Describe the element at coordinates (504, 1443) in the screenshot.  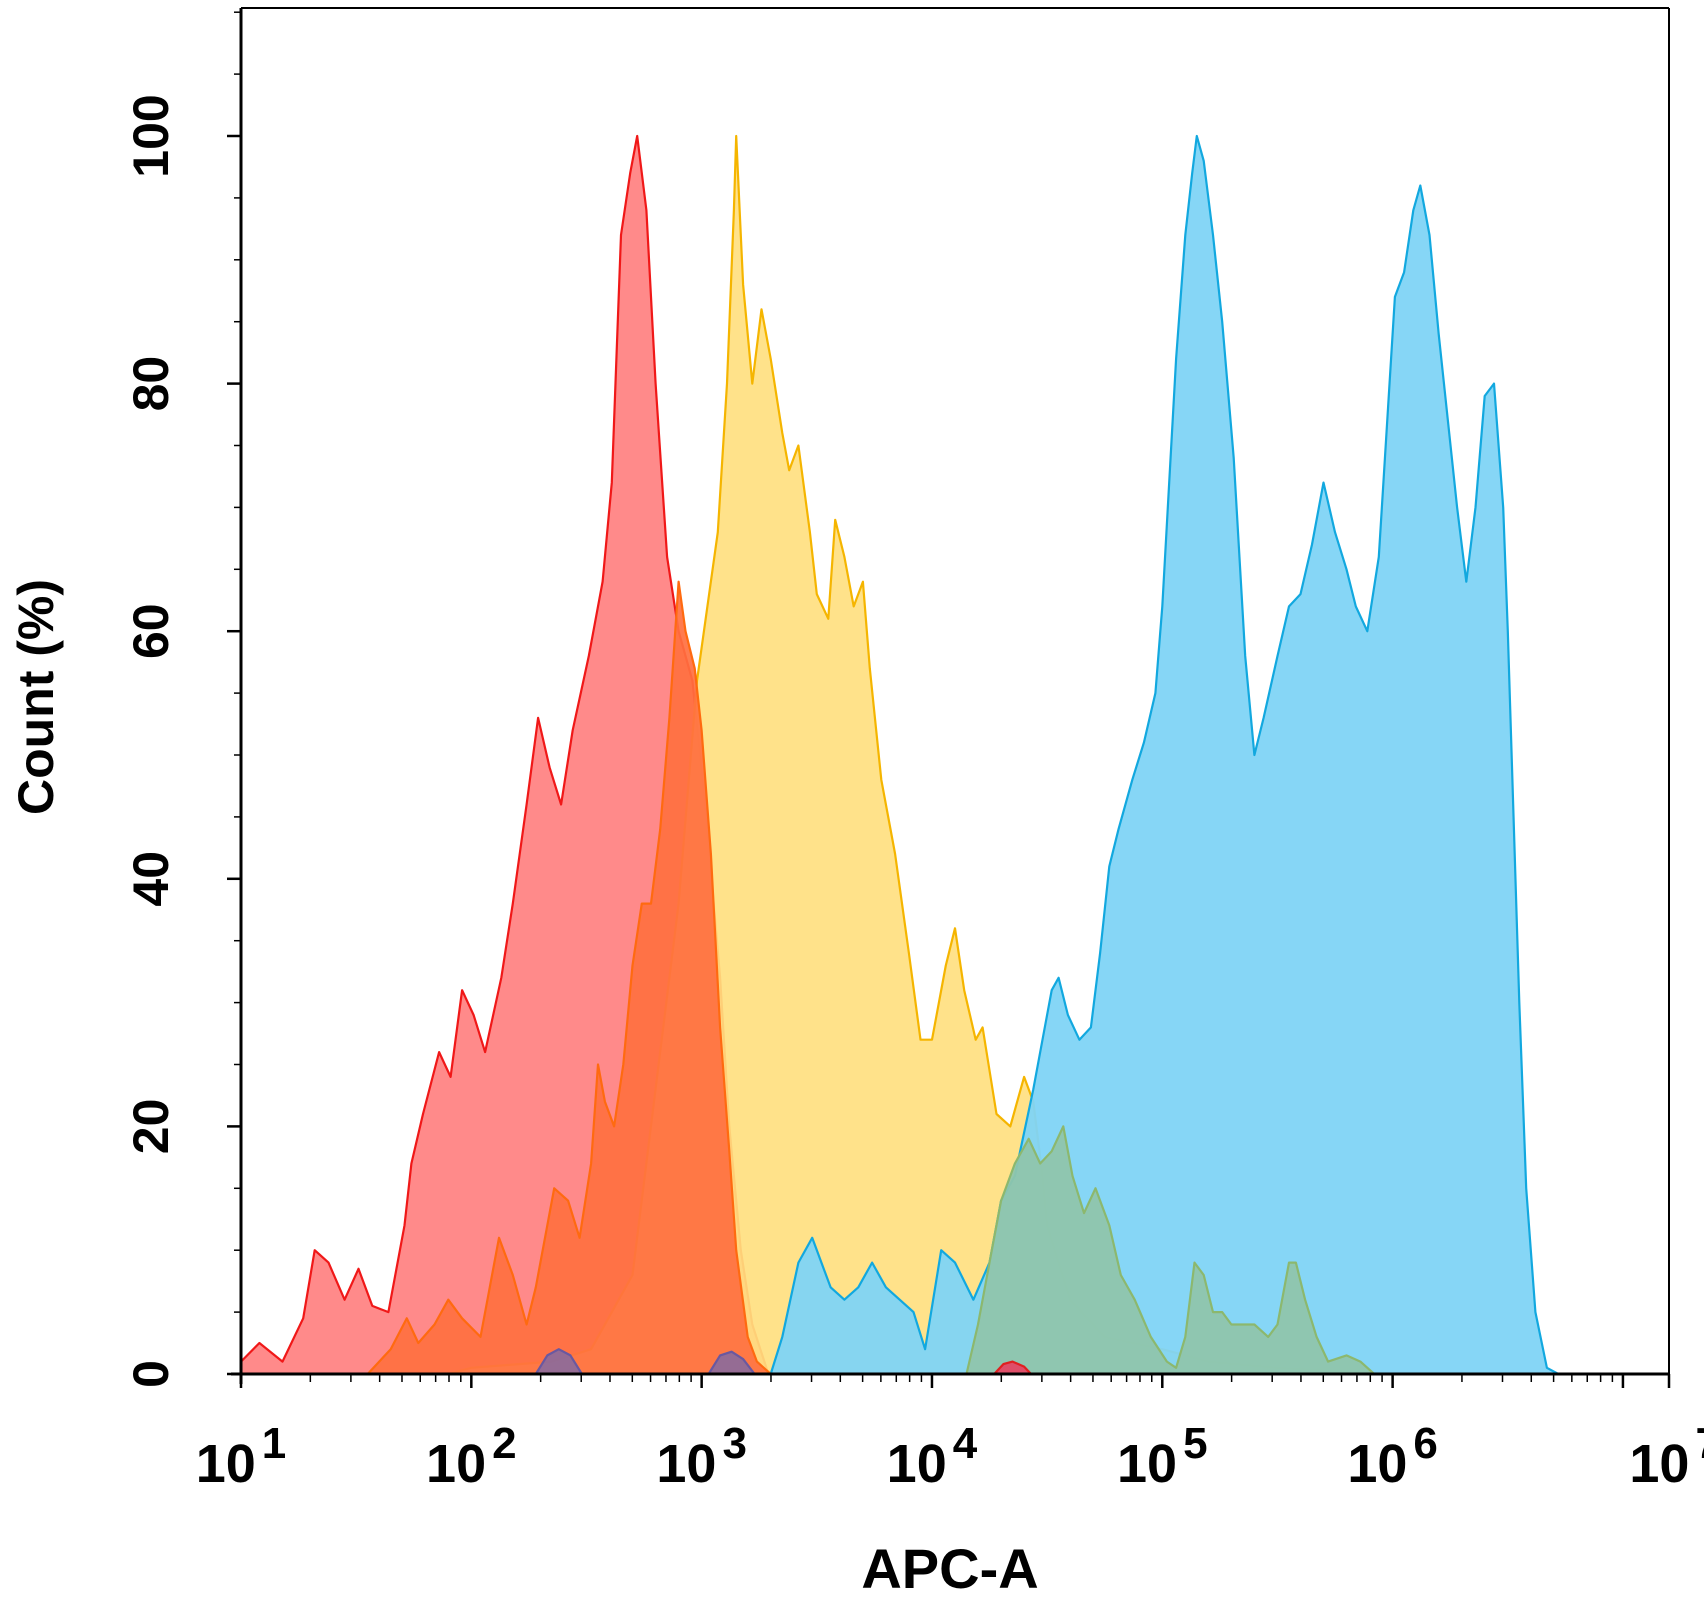
I see `x-tick-exponent: 2` at that location.